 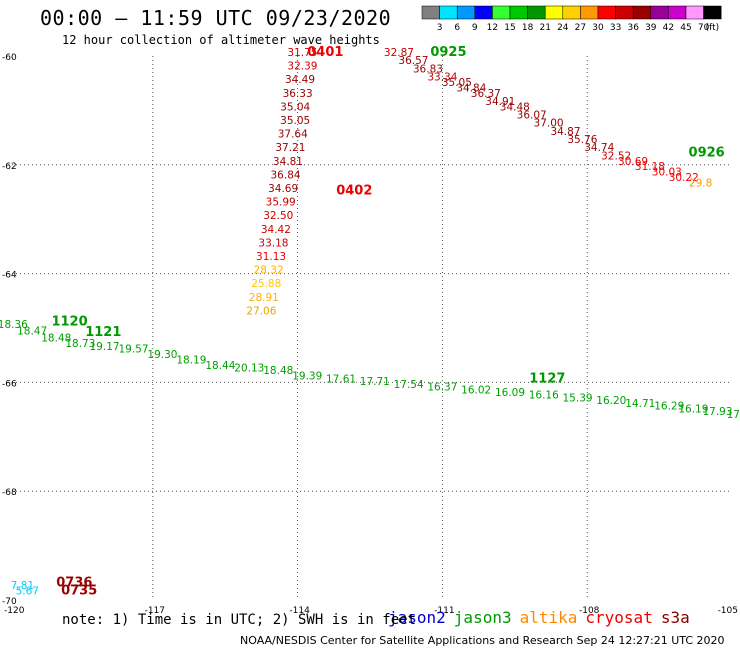 What do you see at coordinates (548, 617) in the screenshot?
I see `mission-legend-altika: altika` at bounding box center [548, 617].